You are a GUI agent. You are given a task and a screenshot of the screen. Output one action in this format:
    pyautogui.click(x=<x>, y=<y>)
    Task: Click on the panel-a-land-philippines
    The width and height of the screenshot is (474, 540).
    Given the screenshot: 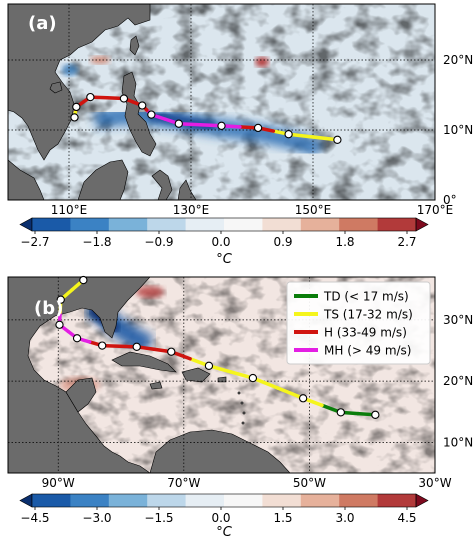 What is the action you would take?
    pyautogui.click(x=139, y=114)
    